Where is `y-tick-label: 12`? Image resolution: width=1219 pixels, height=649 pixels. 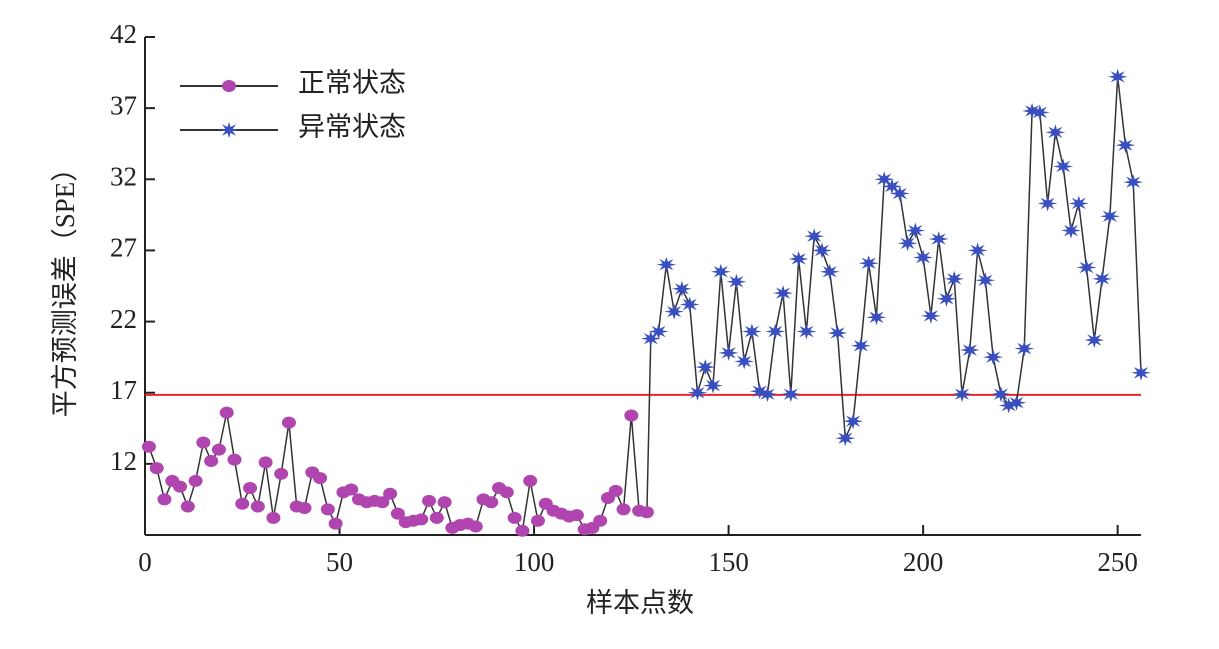
y-tick-label: 12 is located at coordinates (123, 461).